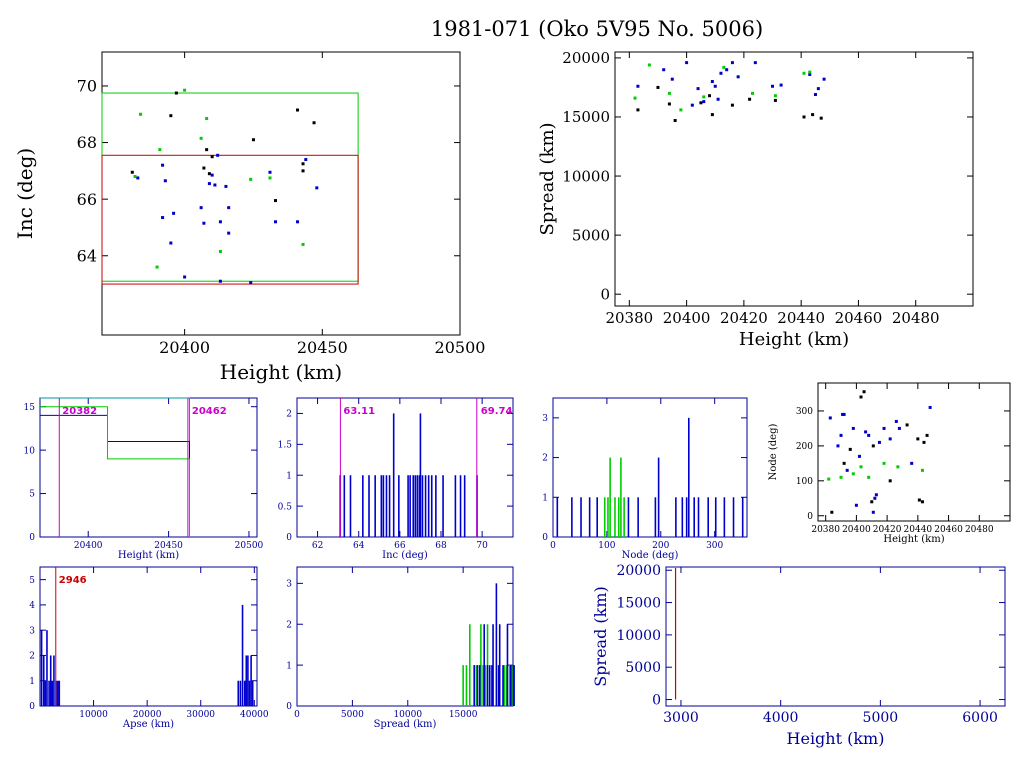 Image resolution: width=1024 pixels, height=768 pixels. Describe the element at coordinates (249, 546) in the screenshot. I see `x-tick-label: 20500` at that location.